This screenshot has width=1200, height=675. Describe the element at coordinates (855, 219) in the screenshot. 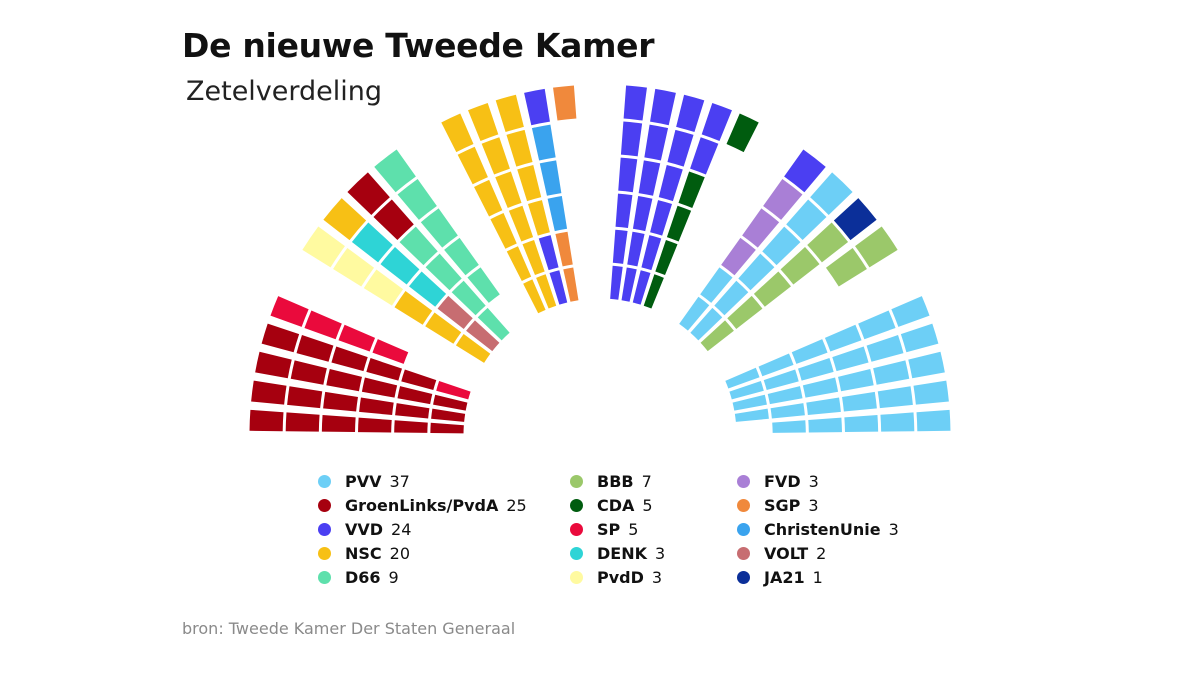

I see `seat-ja21` at that location.